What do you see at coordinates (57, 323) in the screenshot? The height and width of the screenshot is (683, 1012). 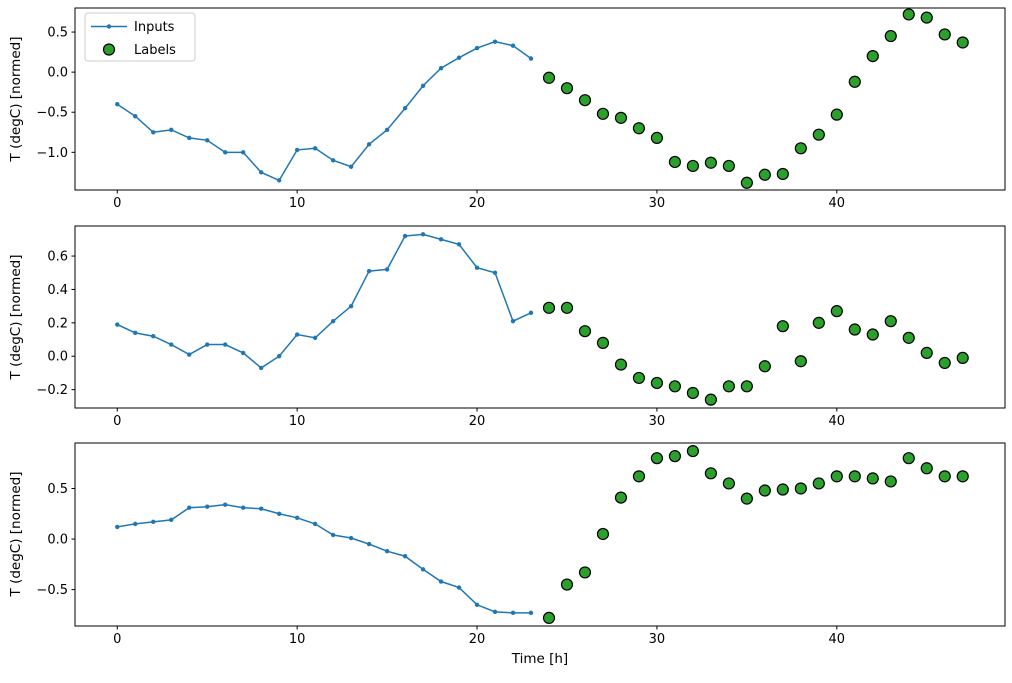 I see `y-tick-label: 0.2` at bounding box center [57, 323].